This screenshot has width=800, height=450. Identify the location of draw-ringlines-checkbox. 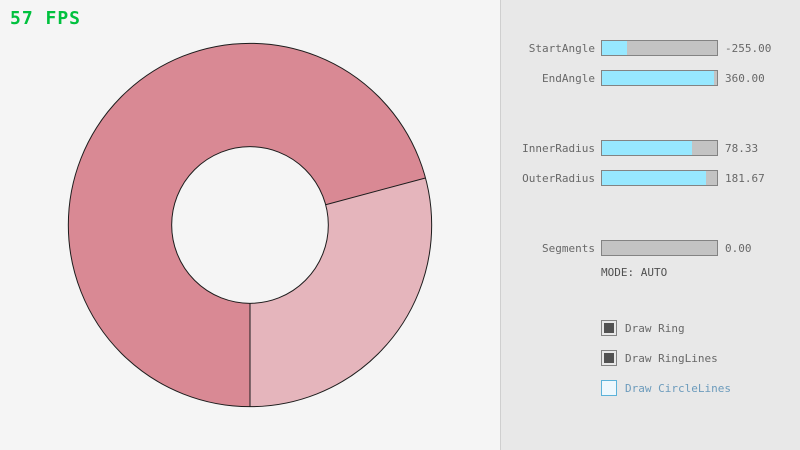
(609, 358).